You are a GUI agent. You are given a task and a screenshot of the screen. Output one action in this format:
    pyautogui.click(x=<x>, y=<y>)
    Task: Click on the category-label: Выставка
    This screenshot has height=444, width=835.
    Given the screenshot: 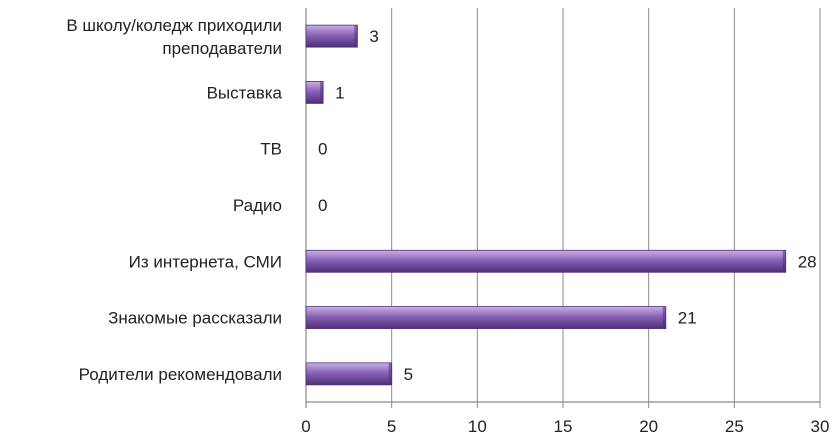 What is the action you would take?
    pyautogui.click(x=245, y=92)
    